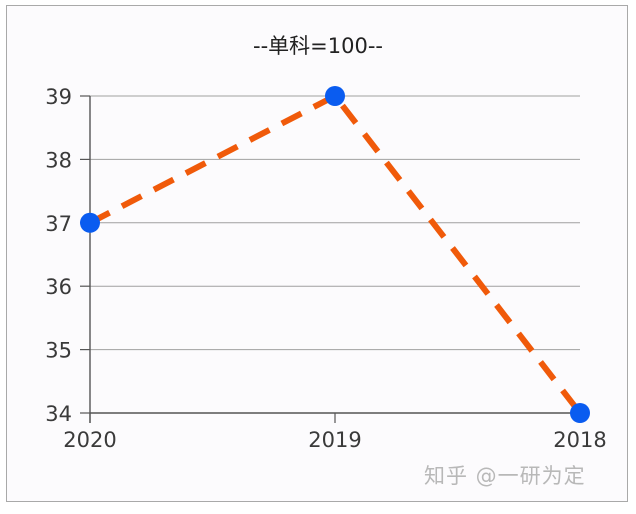 Image resolution: width=636 pixels, height=514 pixels. I want to click on y-tick-label: 36, so click(58, 287).